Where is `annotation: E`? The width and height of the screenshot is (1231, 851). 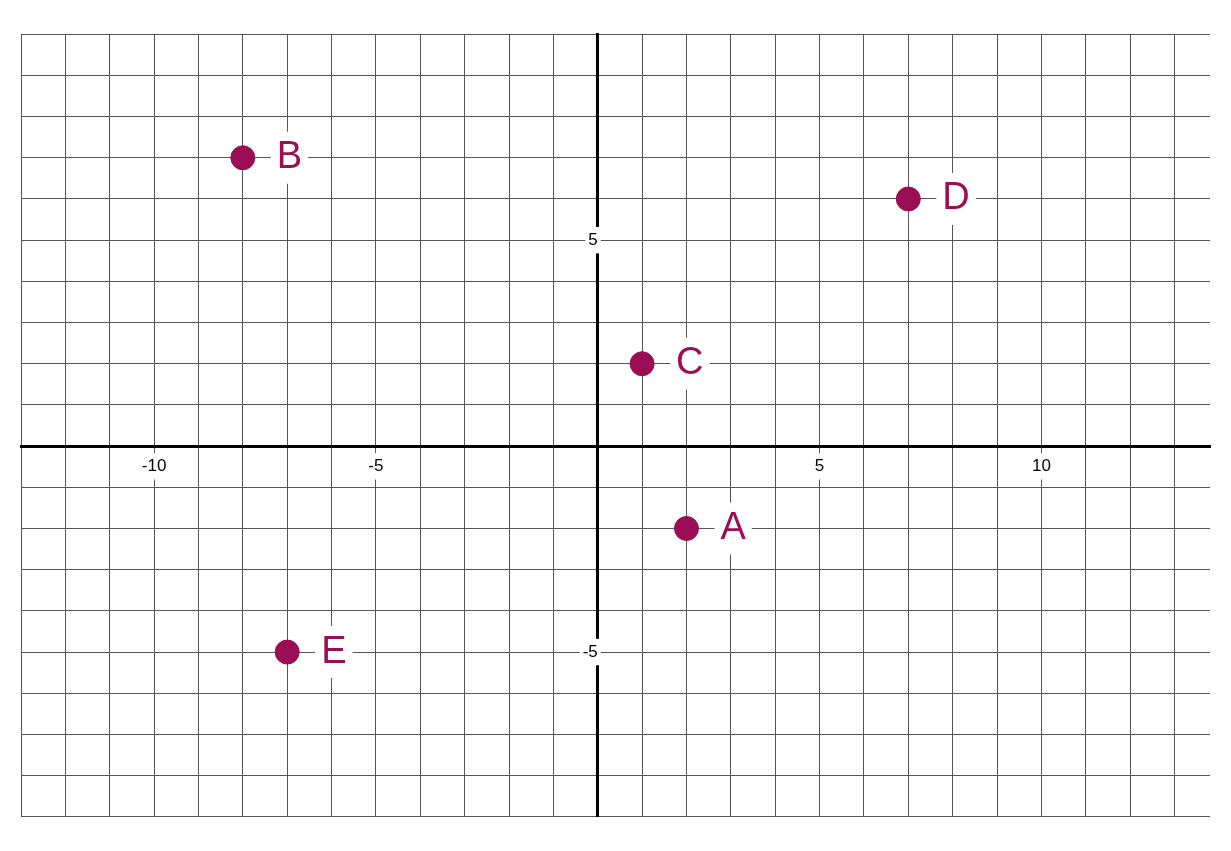 annotation: E is located at coordinates (334, 649).